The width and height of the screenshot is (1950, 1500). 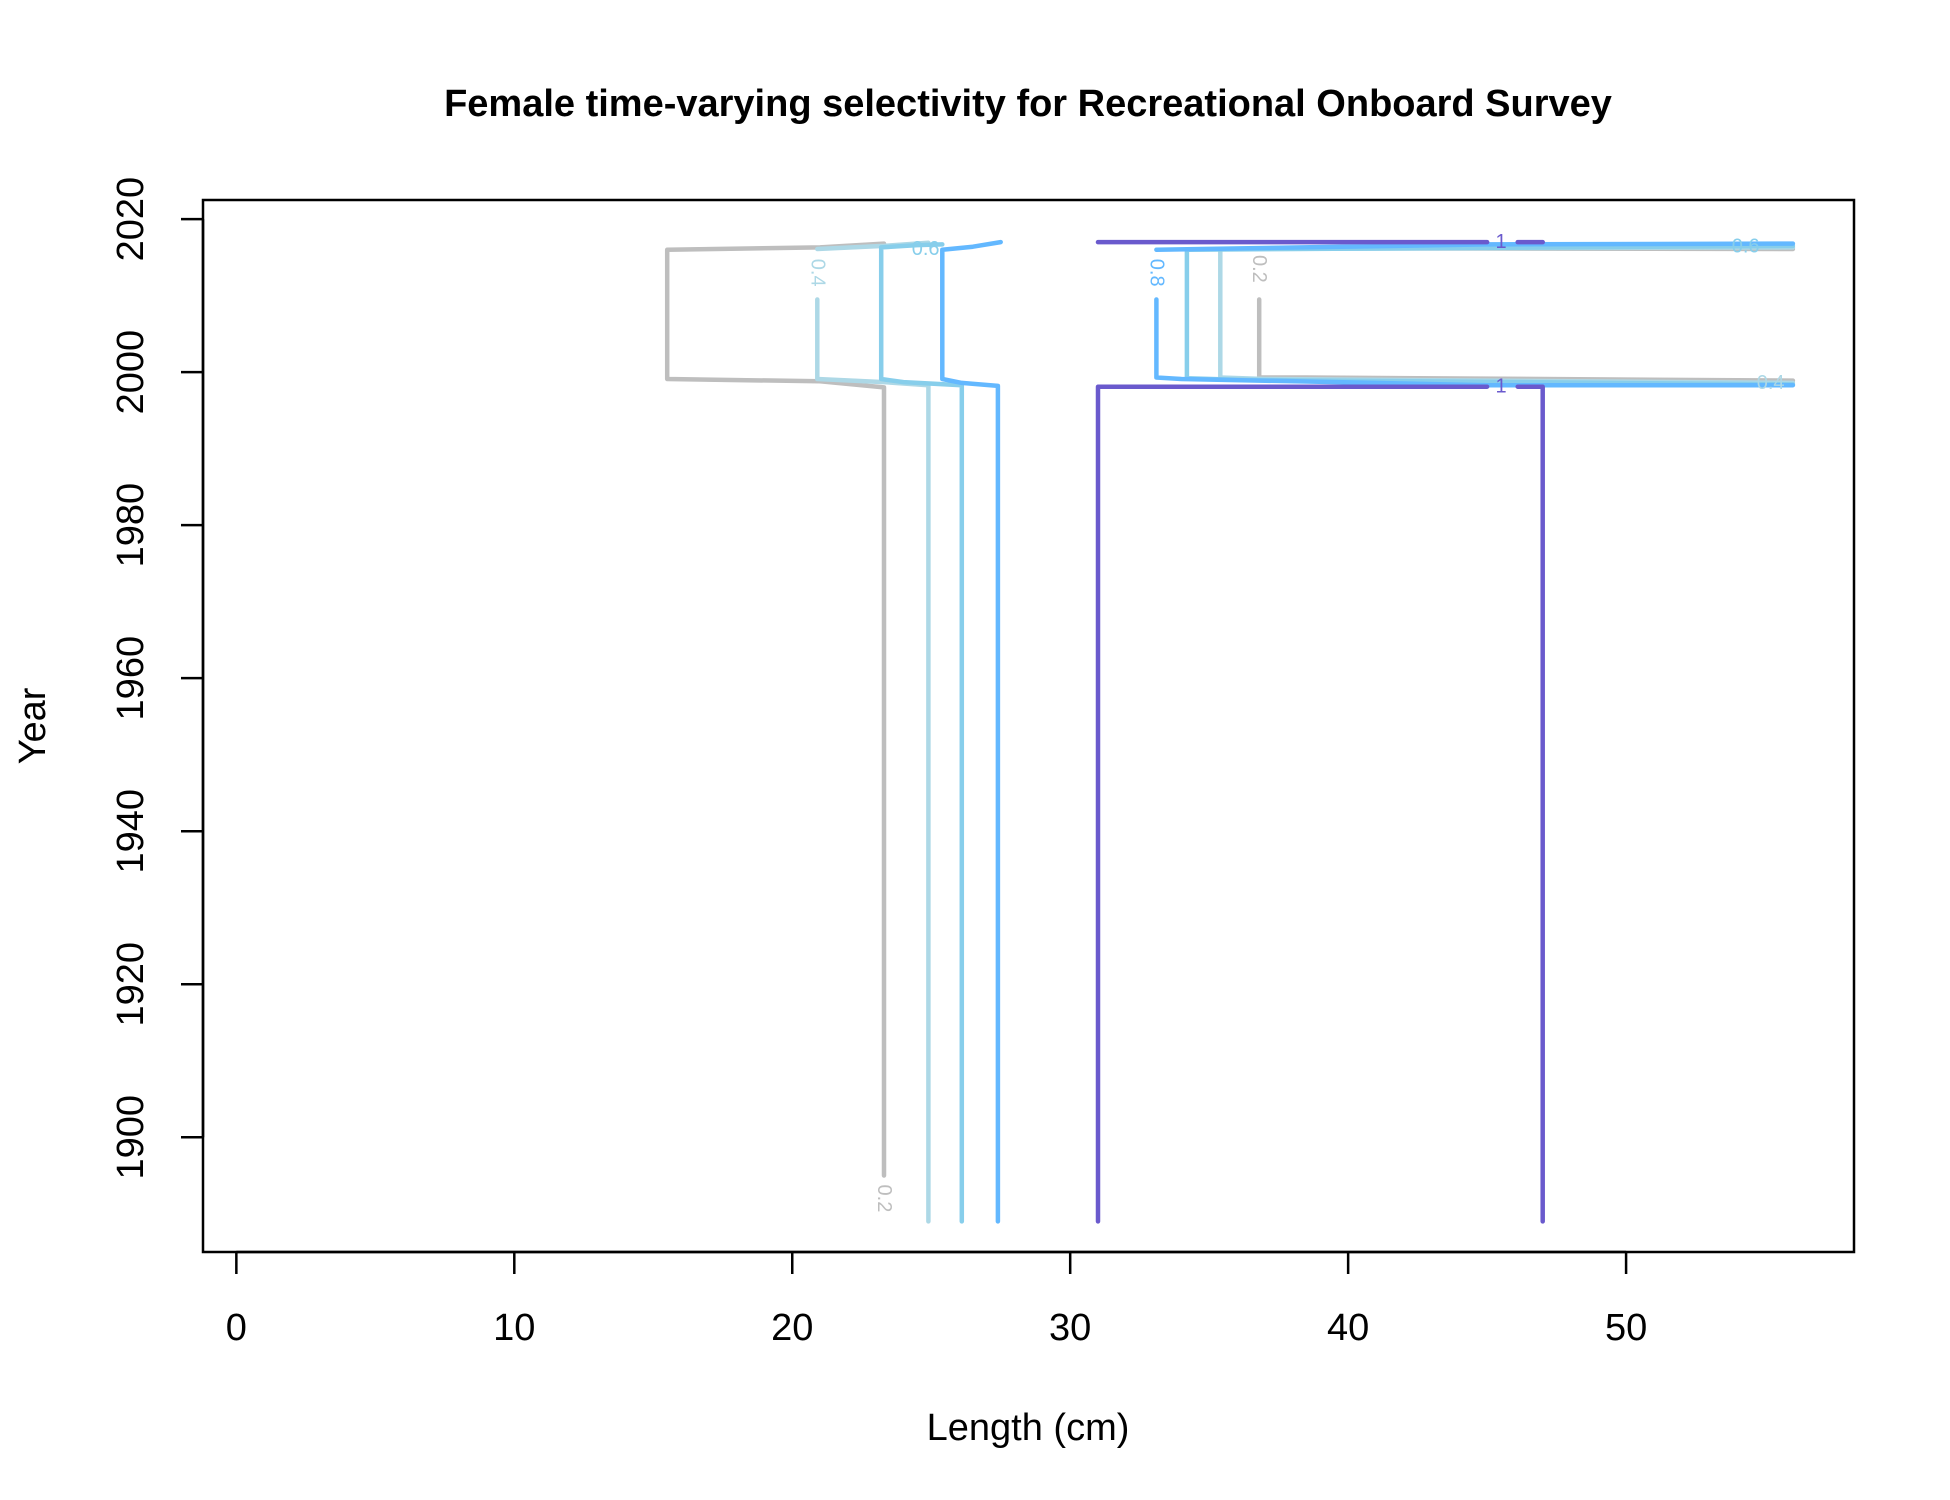 What do you see at coordinates (514, 1328) in the screenshot?
I see `x-tick-label: 10` at bounding box center [514, 1328].